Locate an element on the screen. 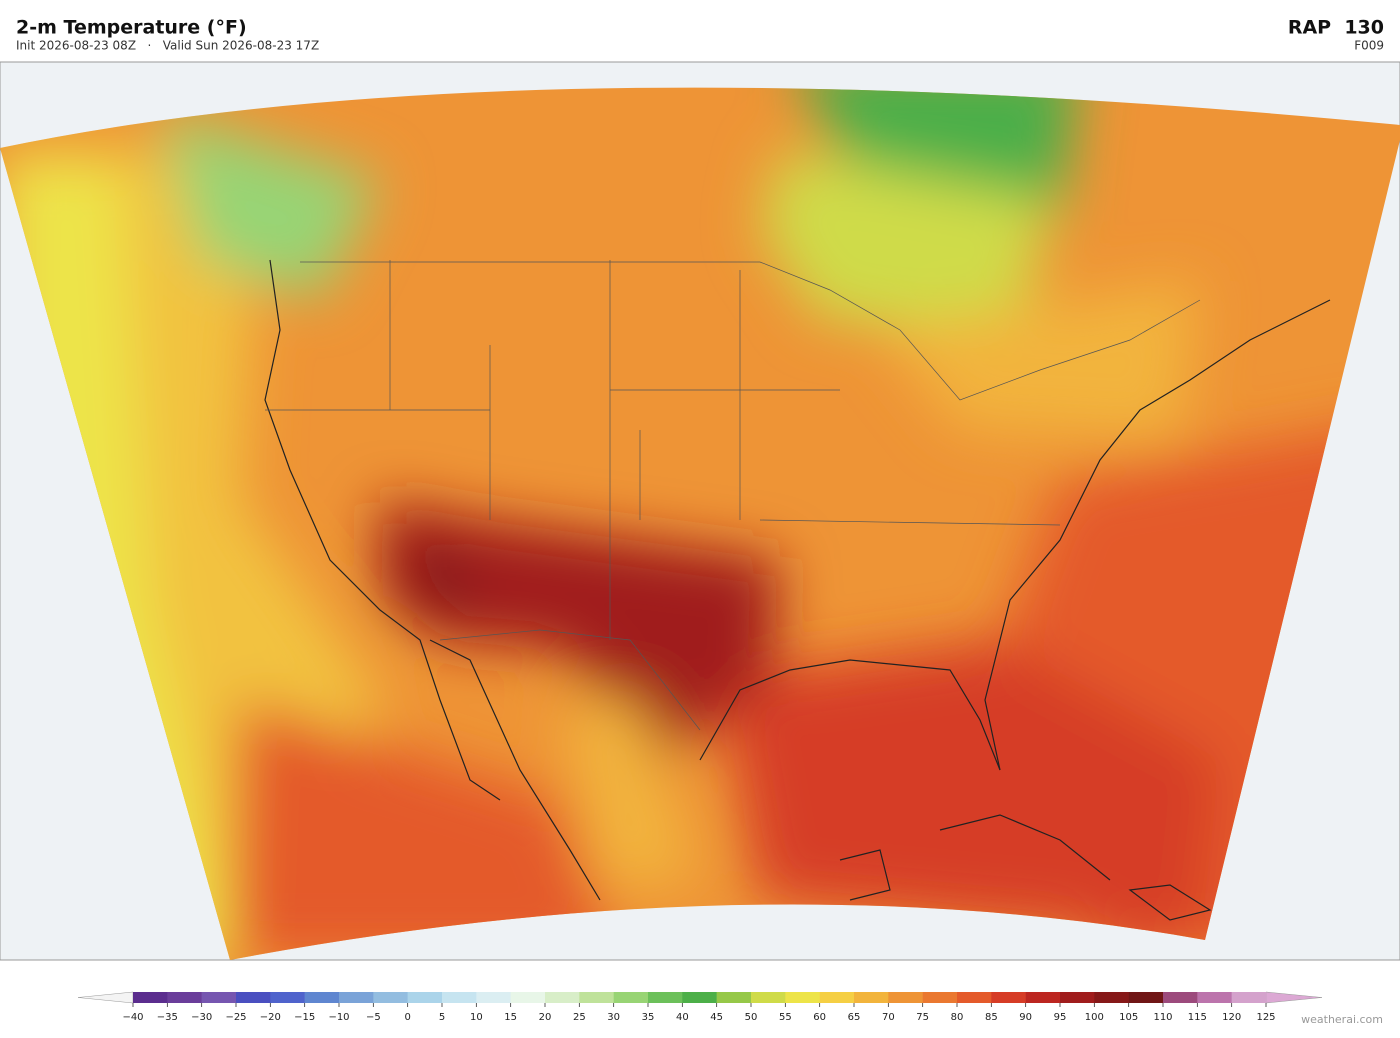  colorbar-tick-label: 125 is located at coordinates (1265, 1017).